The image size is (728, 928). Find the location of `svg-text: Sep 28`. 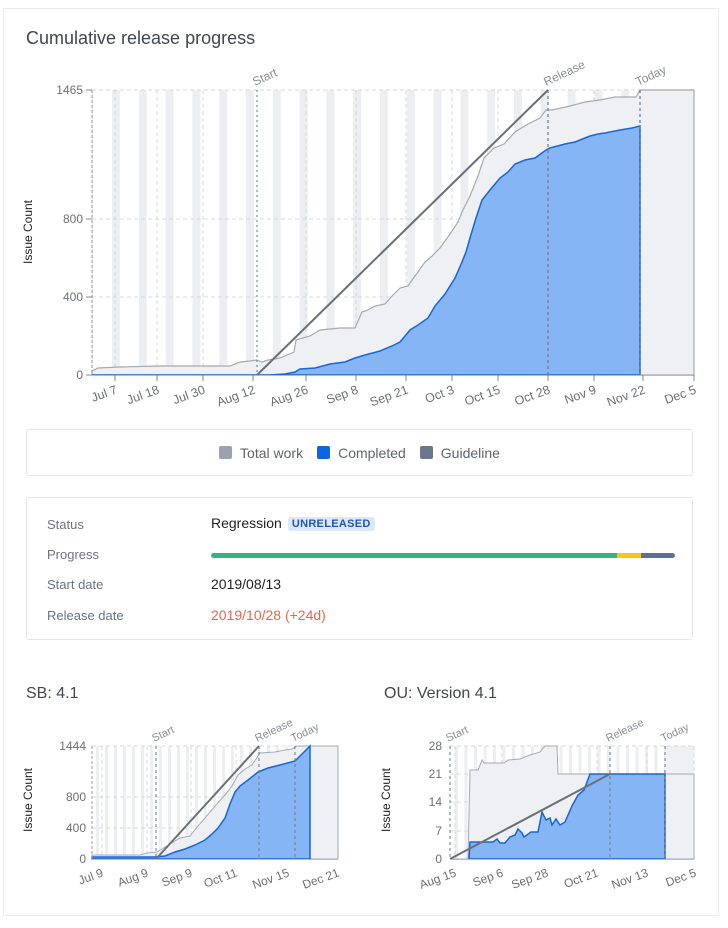

svg-text: Sep 28 is located at coordinates (529, 879).